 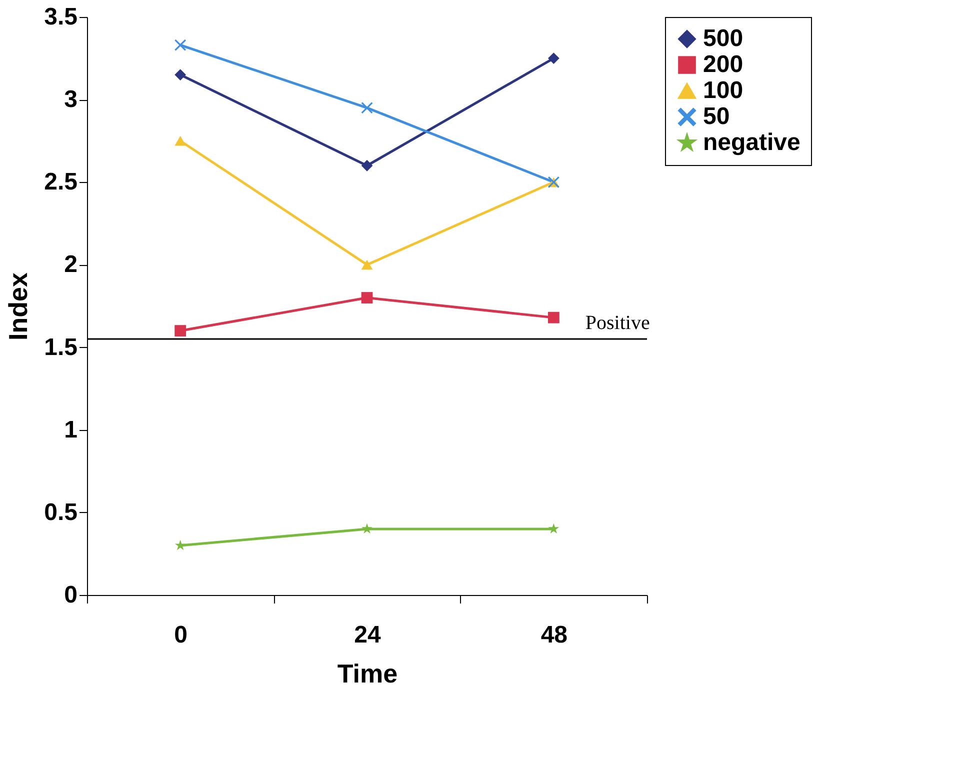 What do you see at coordinates (716, 116) in the screenshot?
I see `legend-label: 50` at bounding box center [716, 116].